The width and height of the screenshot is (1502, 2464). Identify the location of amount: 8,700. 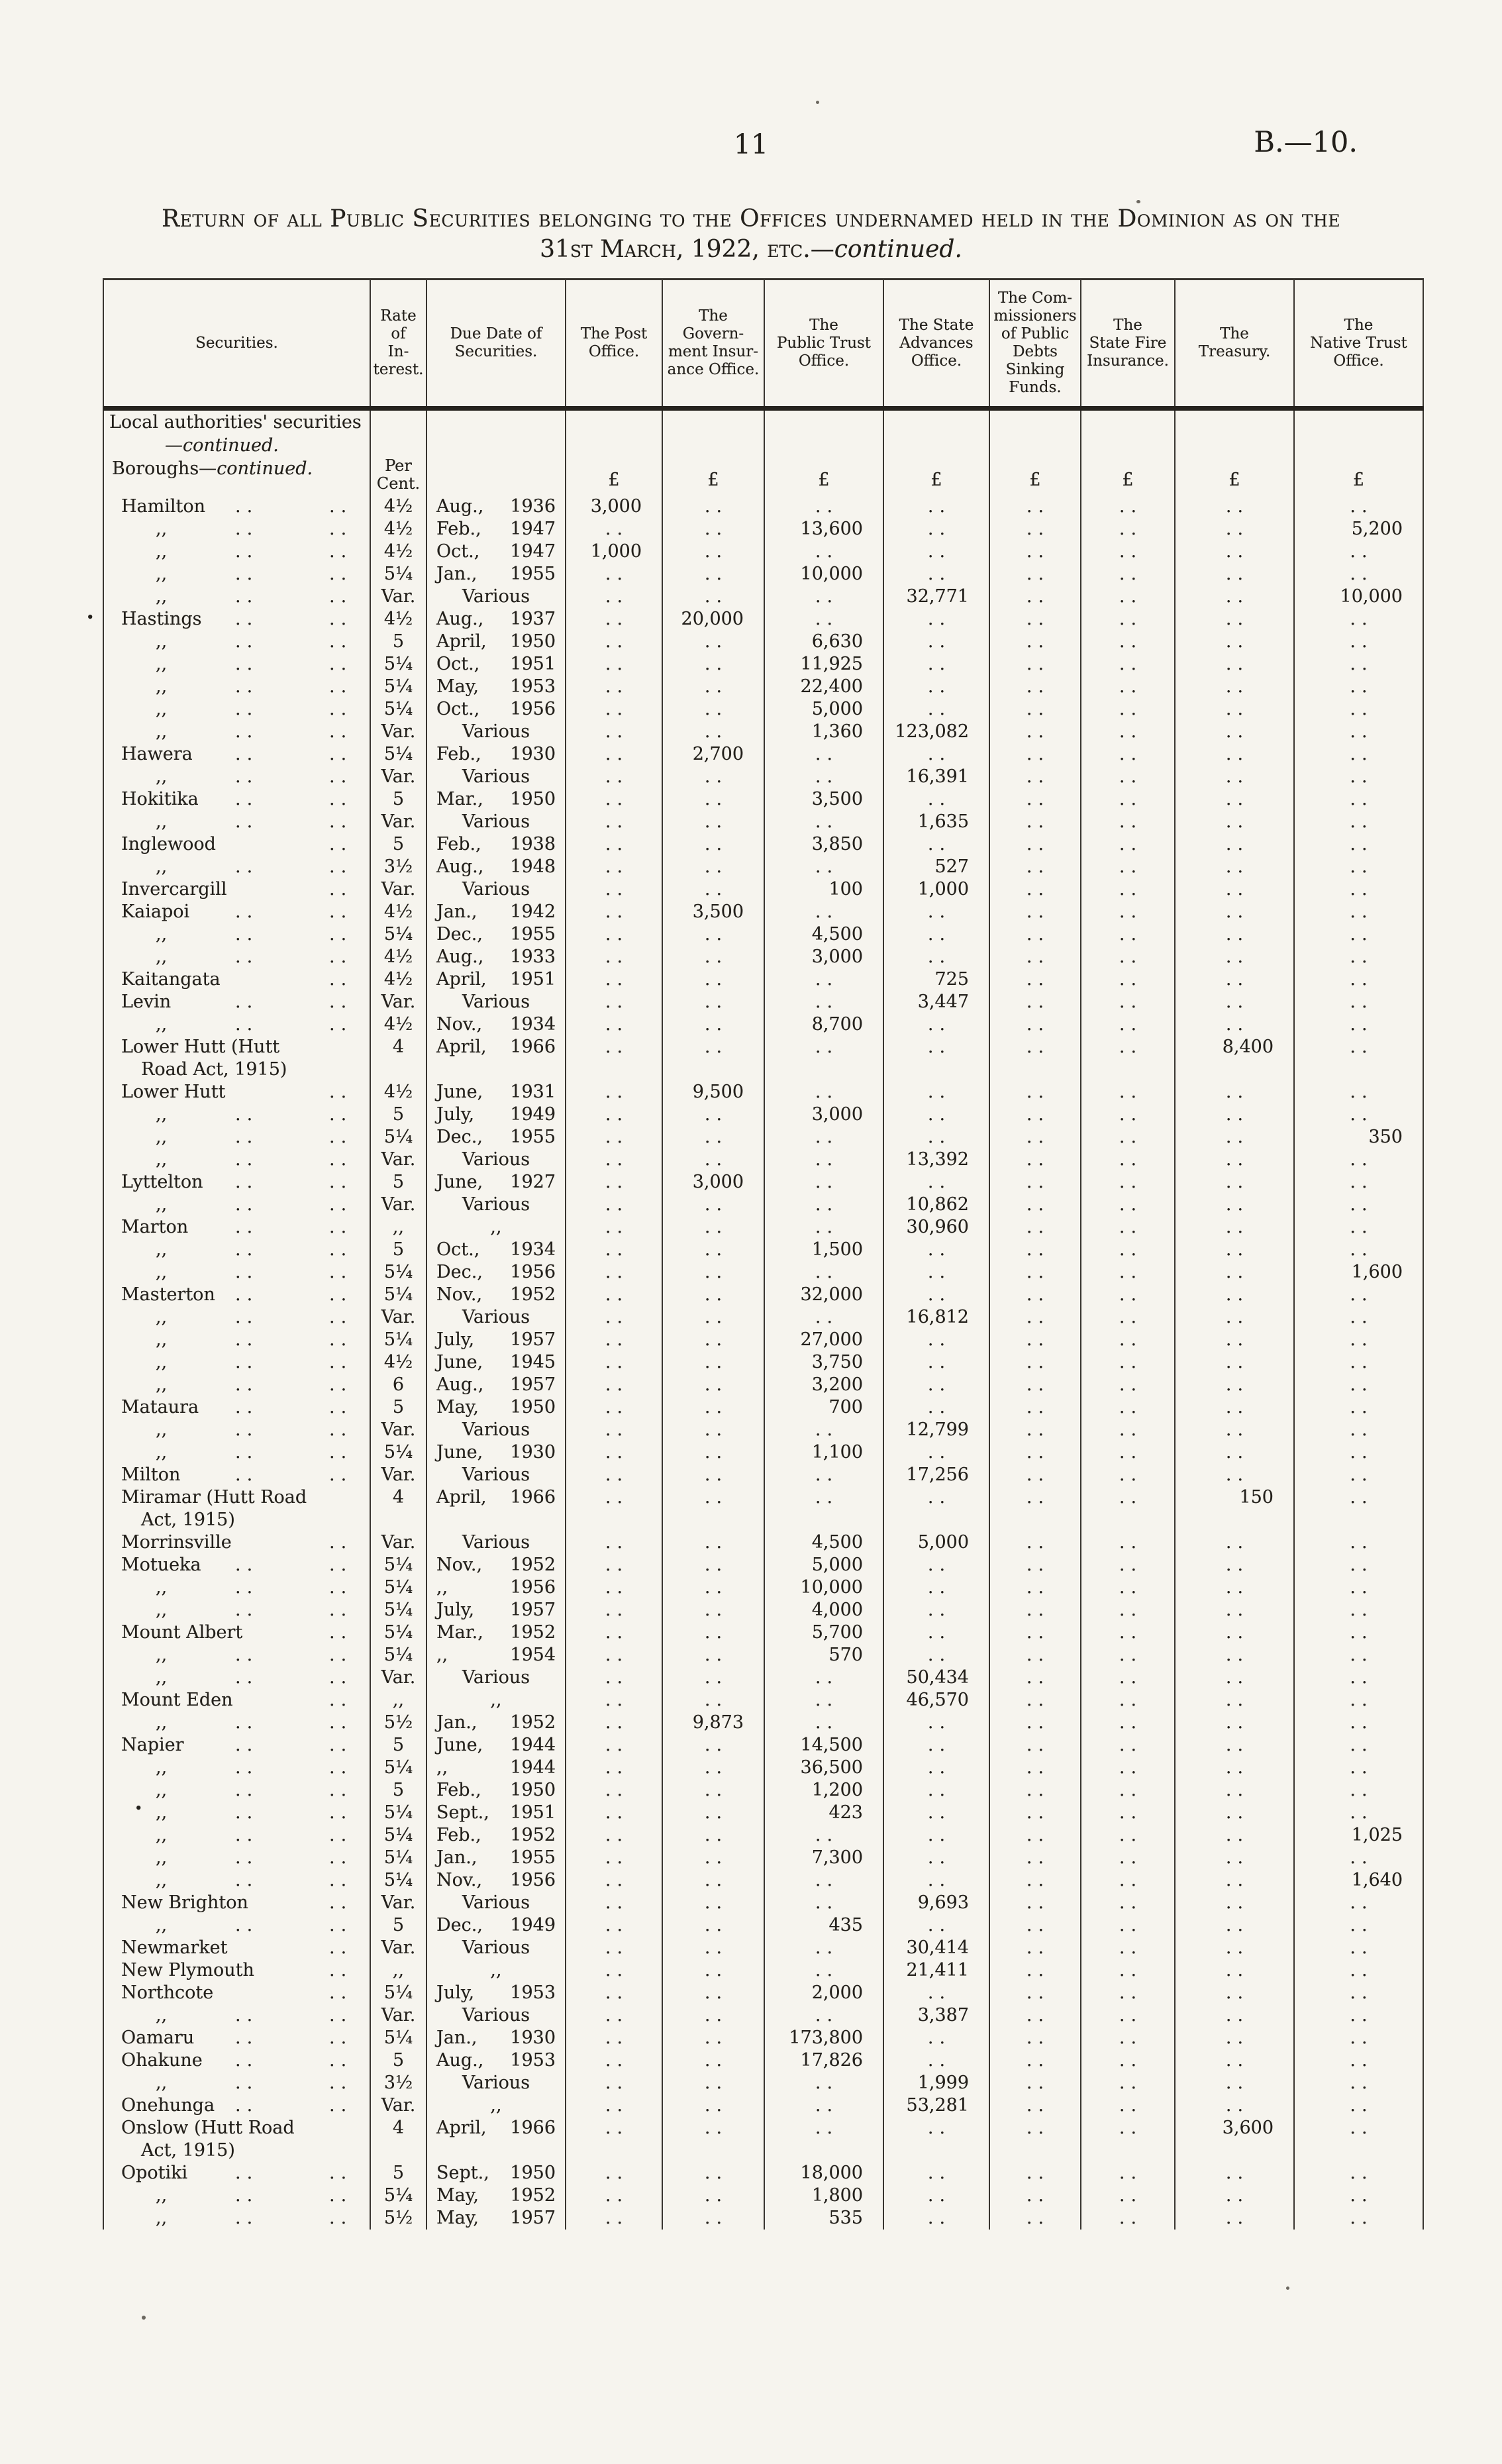
(837, 1024).